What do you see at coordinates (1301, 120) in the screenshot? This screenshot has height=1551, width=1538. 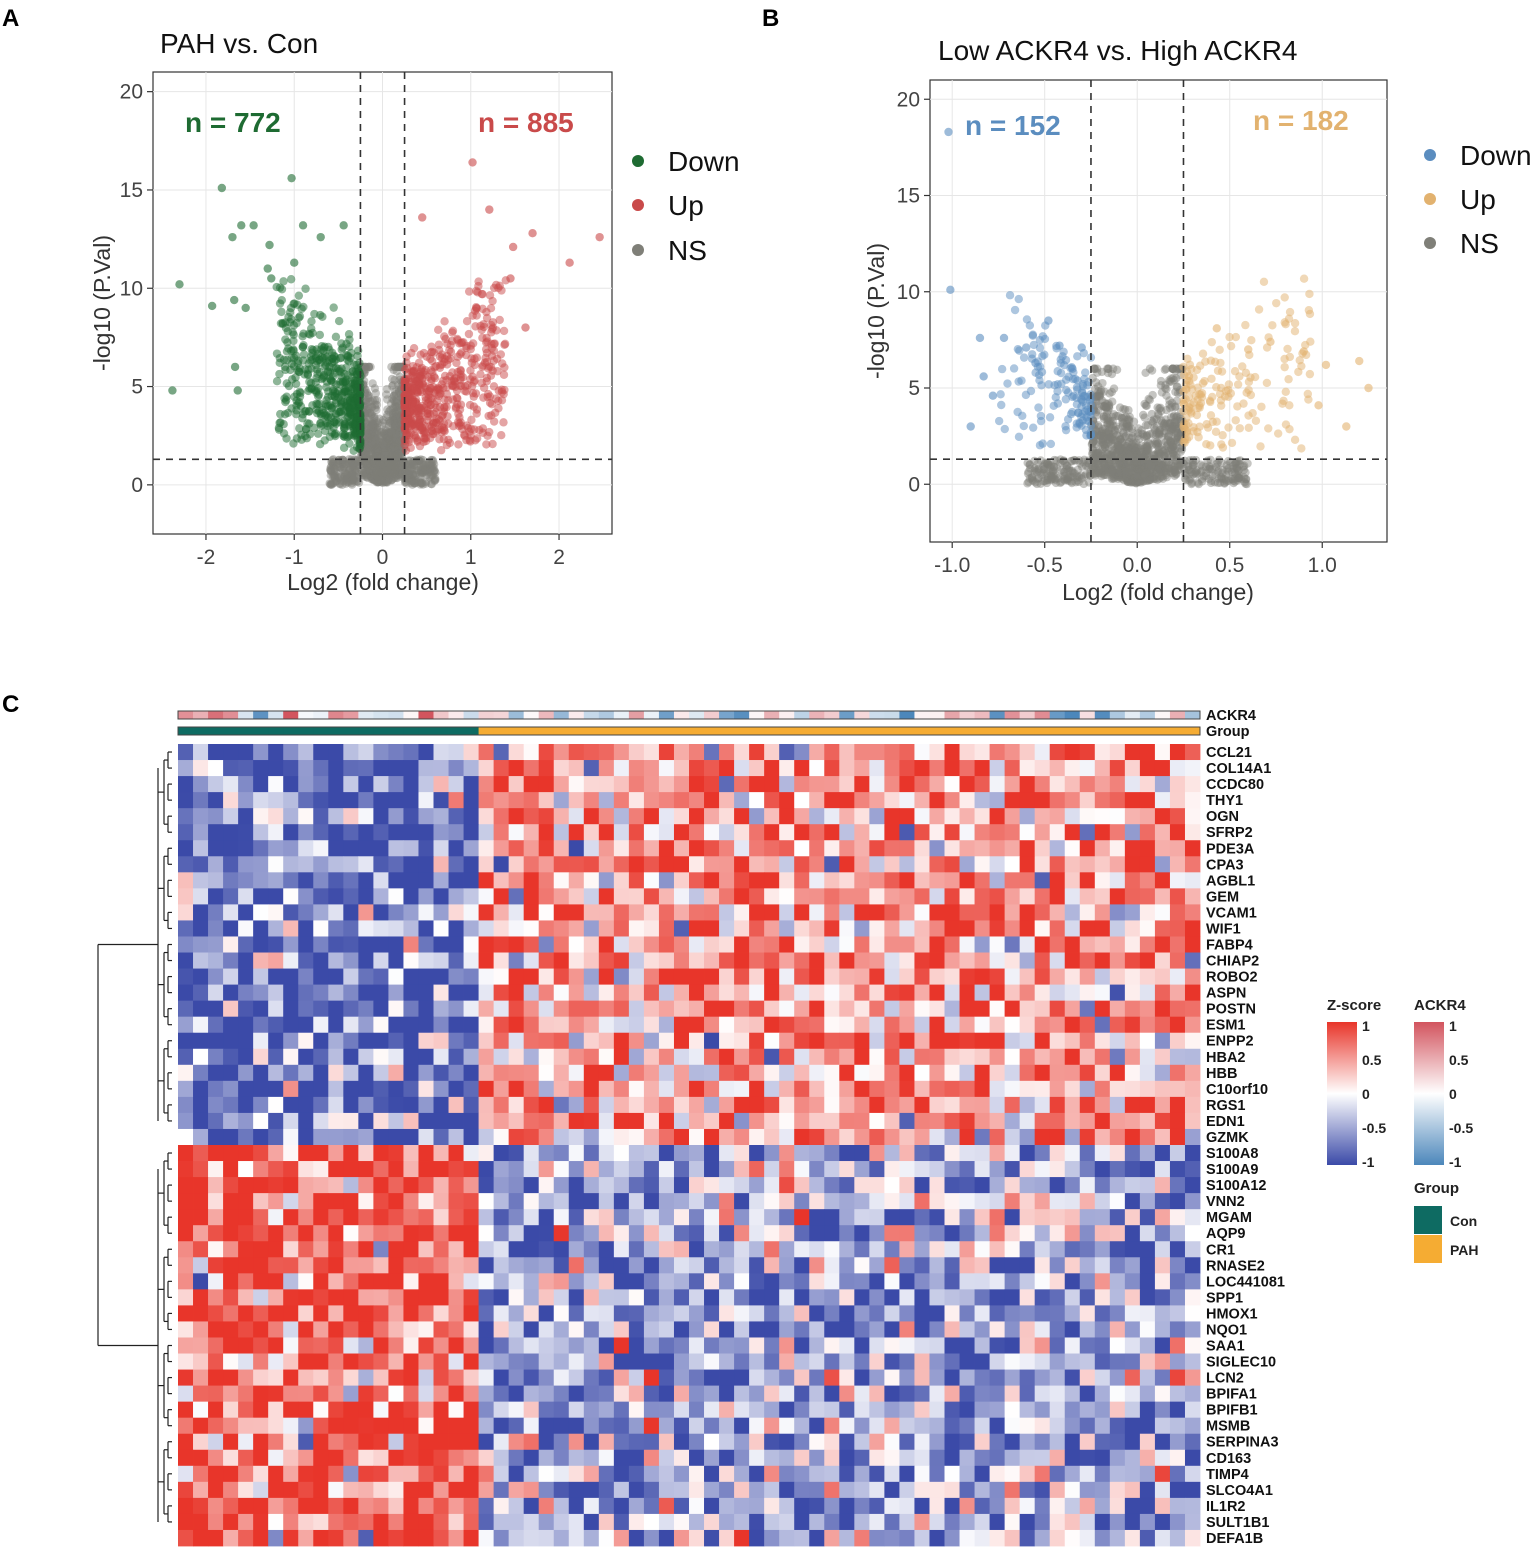 I see `count-up-b: n = 182` at bounding box center [1301, 120].